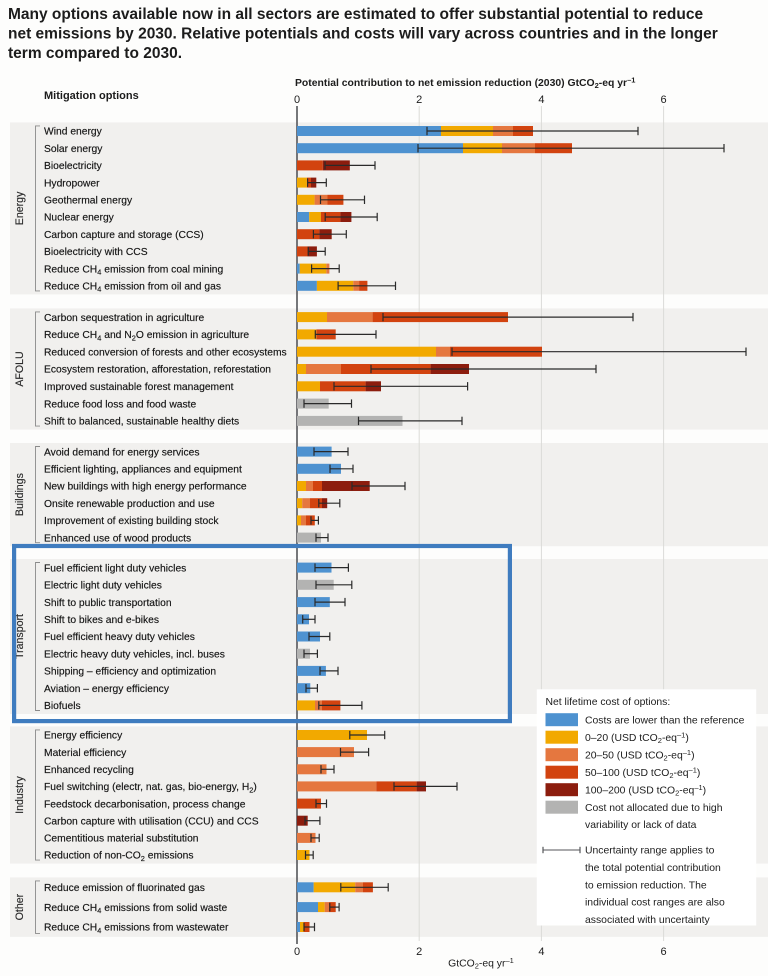 The height and width of the screenshot is (976, 768). Describe the element at coordinates (124, 318) in the screenshot. I see `svg-text:Carbon sequestration in agricu: Carbon sequestration in agriculture` at that location.